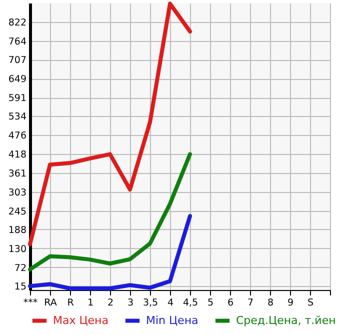  I want to click on line-series, so click(110, 252).